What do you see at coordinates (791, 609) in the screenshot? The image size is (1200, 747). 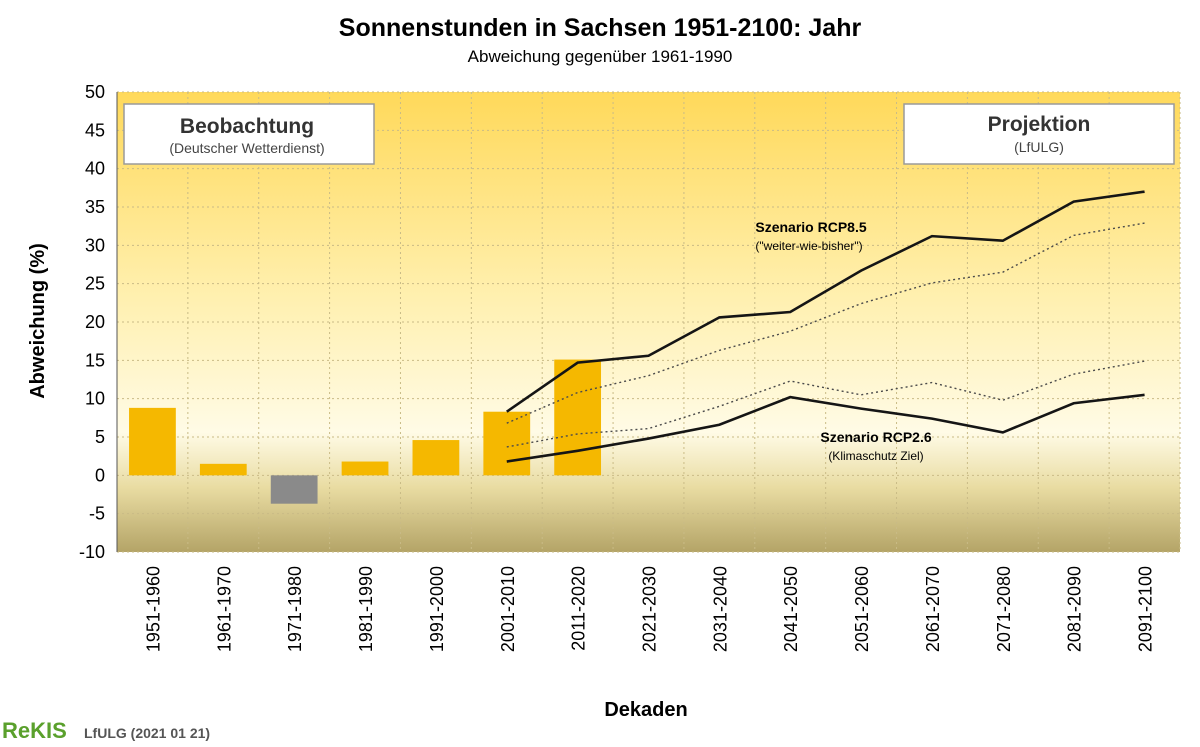 I see `x-tick-label: 2041-2050` at bounding box center [791, 609].